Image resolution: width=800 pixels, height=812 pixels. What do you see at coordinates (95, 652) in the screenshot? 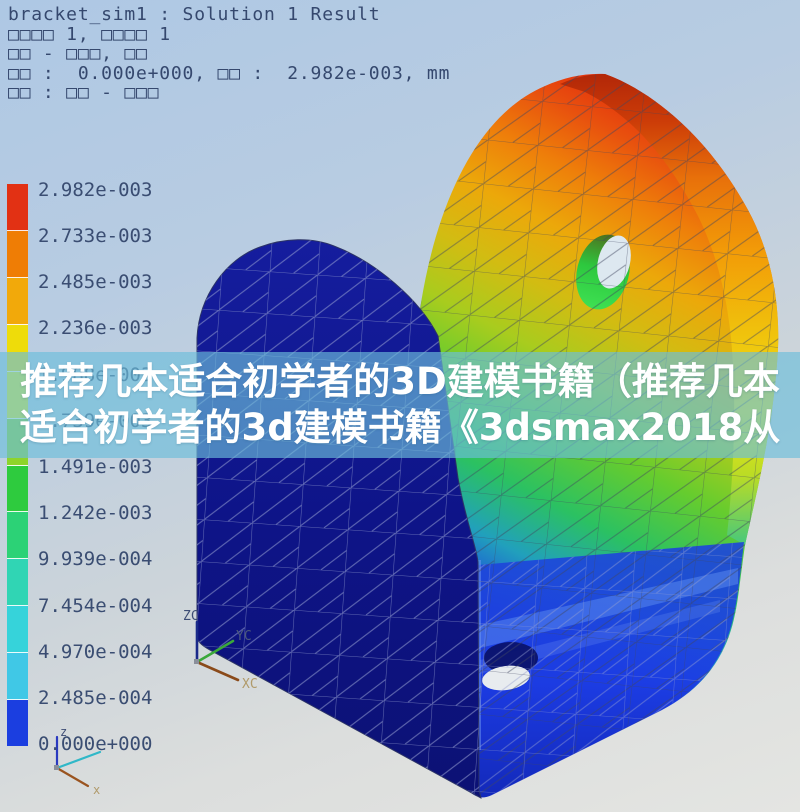
I see `legend-value: 4.970e-004` at bounding box center [95, 652].